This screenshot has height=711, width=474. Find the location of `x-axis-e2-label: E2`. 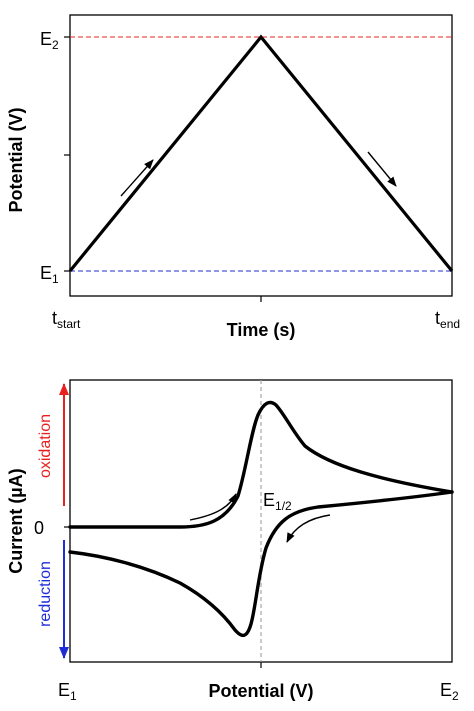

x-axis-e2-label: E2 is located at coordinates (449, 691).